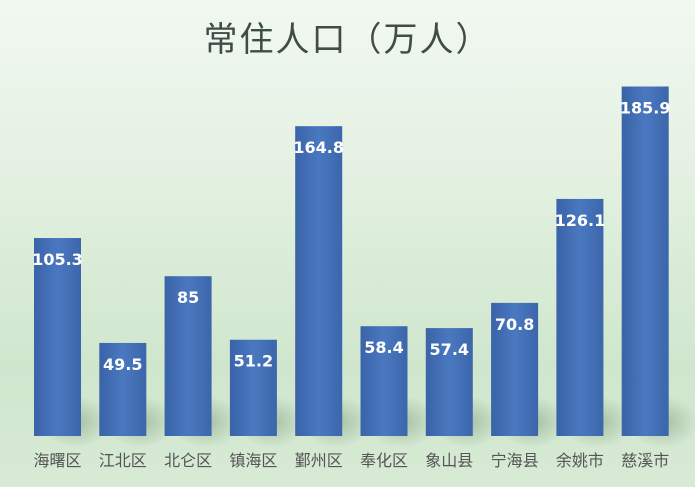 Image resolution: width=695 pixels, height=487 pixels. Describe the element at coordinates (253, 361) in the screenshot. I see `bar-value-label: 51.2` at that location.